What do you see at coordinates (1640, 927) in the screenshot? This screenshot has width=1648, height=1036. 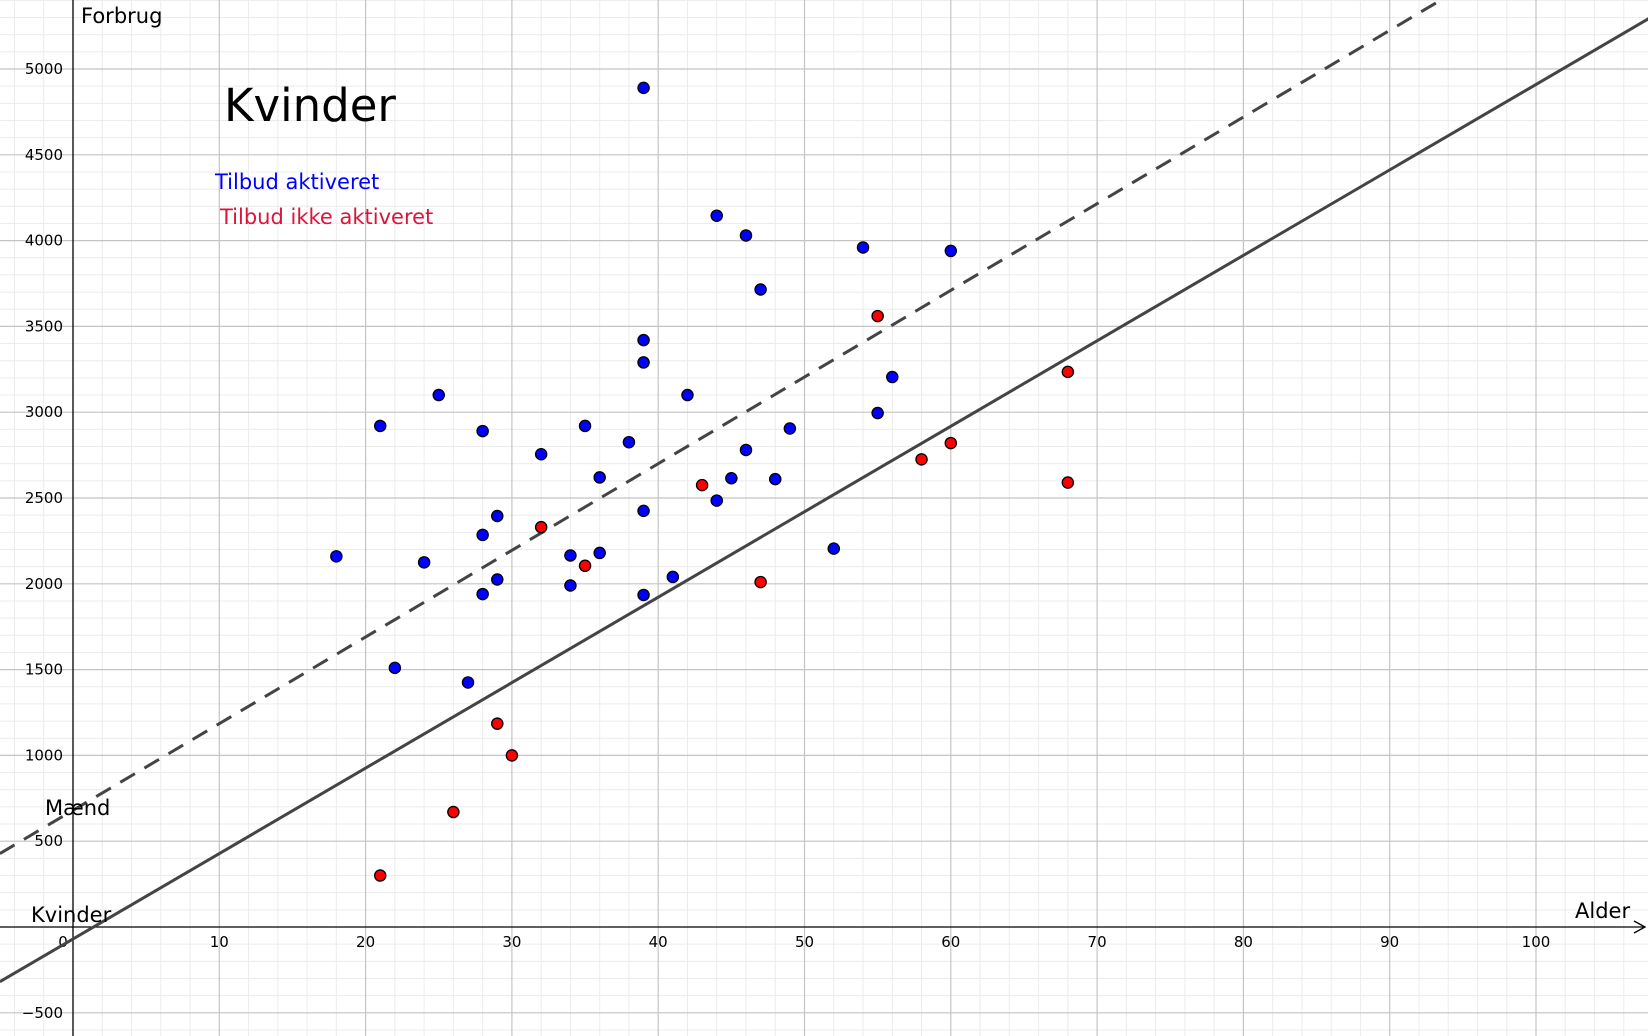 I see `x-axis-arrow` at bounding box center [1640, 927].